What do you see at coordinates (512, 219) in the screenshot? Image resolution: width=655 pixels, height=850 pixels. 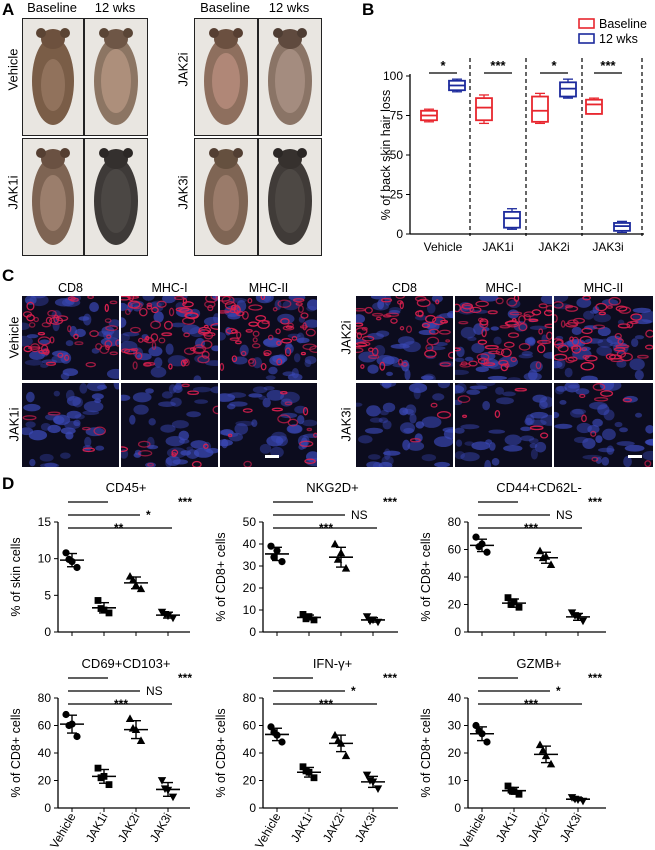 I see `box` at bounding box center [512, 219].